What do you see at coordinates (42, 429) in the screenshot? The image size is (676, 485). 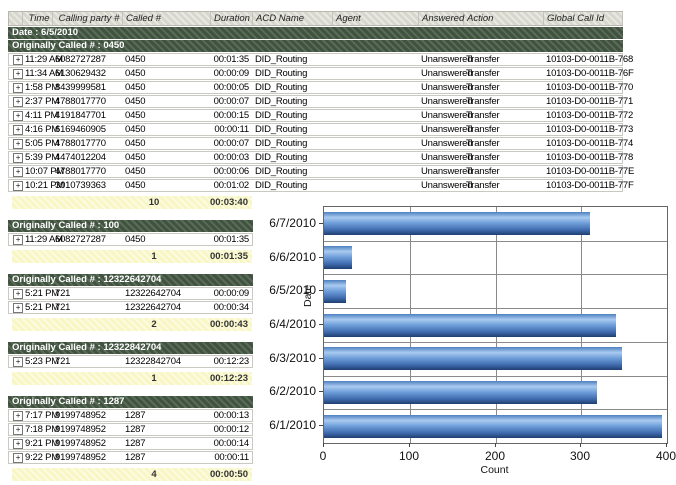 I see `time-cell: 7:18 PM` at bounding box center [42, 429].